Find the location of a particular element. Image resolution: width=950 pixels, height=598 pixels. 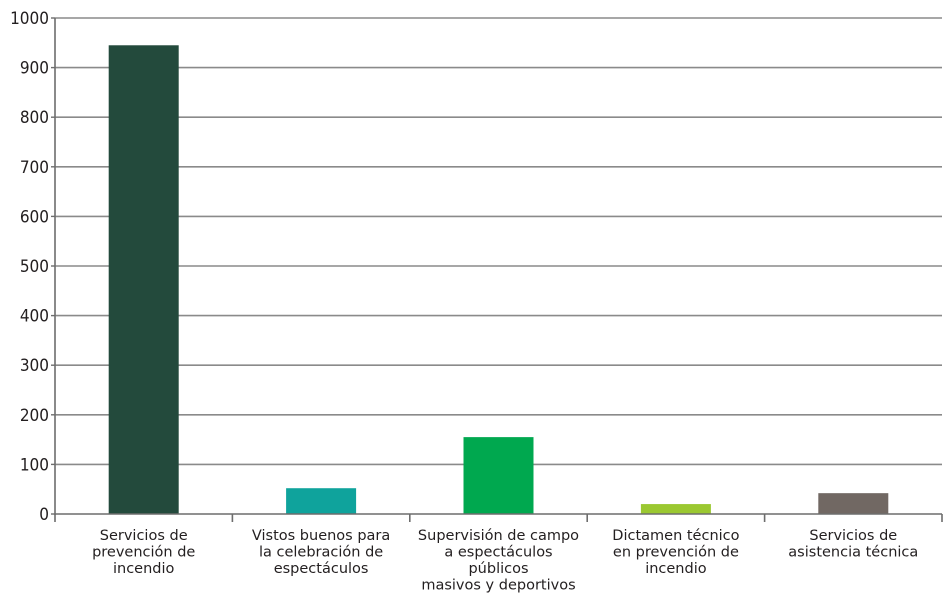

x-category-label: Servicios de prevención de incendio is located at coordinates (143, 552).